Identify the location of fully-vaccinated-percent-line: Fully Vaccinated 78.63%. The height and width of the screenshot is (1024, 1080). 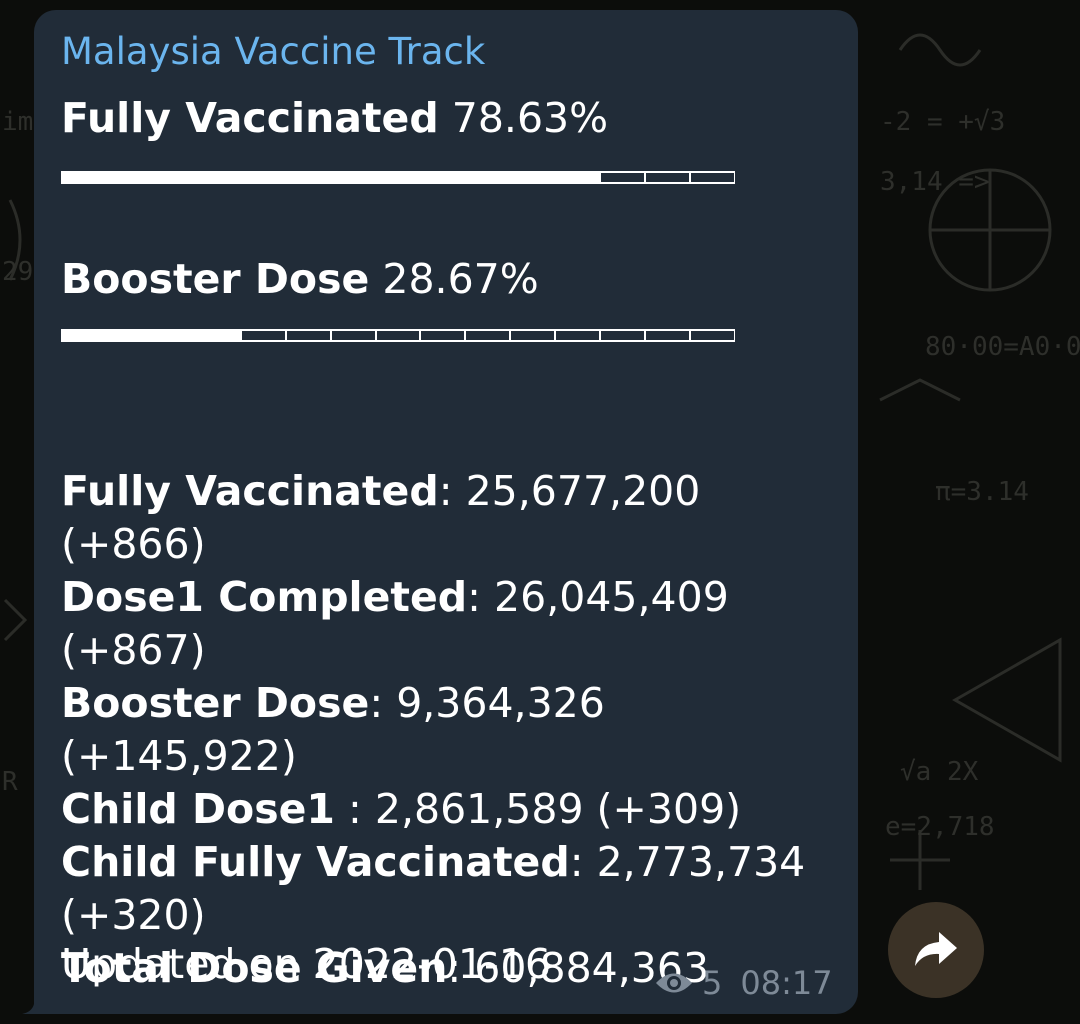
(334, 118).